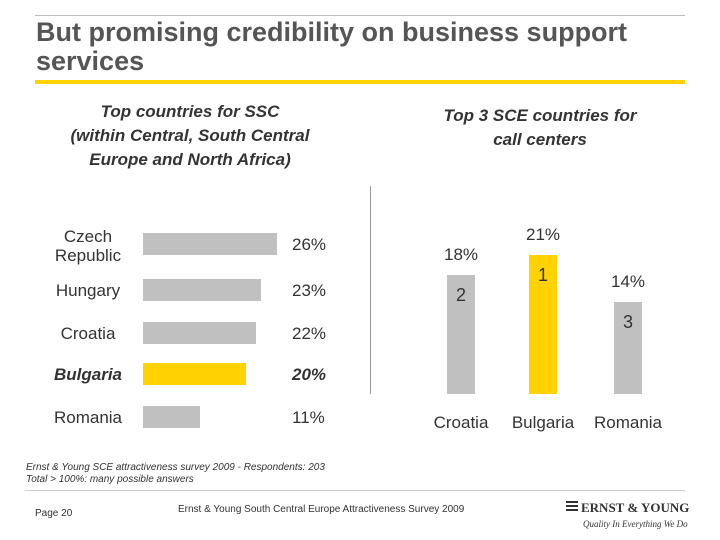  What do you see at coordinates (110, 479) in the screenshot?
I see `footnote-line: Total > 100%: many possible answers` at bounding box center [110, 479].